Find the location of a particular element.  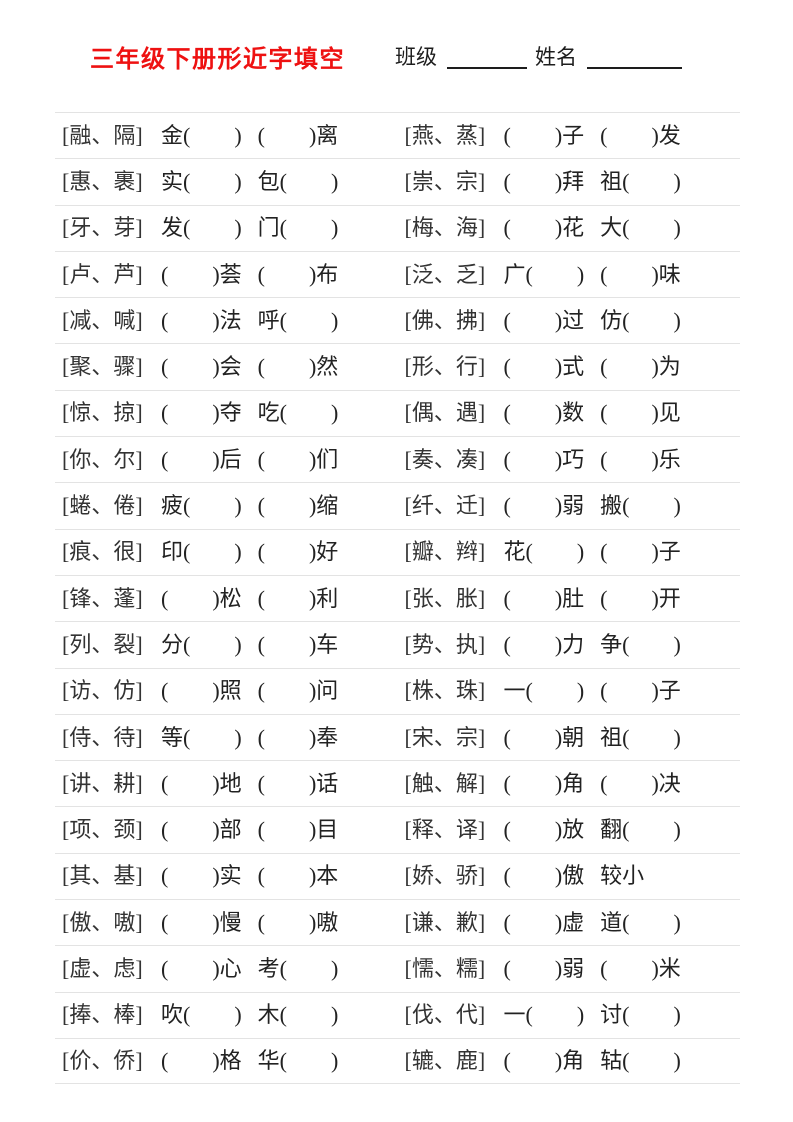

row-left-cell: [其、基] ( )实 ( )本 is located at coordinates (226, 876).